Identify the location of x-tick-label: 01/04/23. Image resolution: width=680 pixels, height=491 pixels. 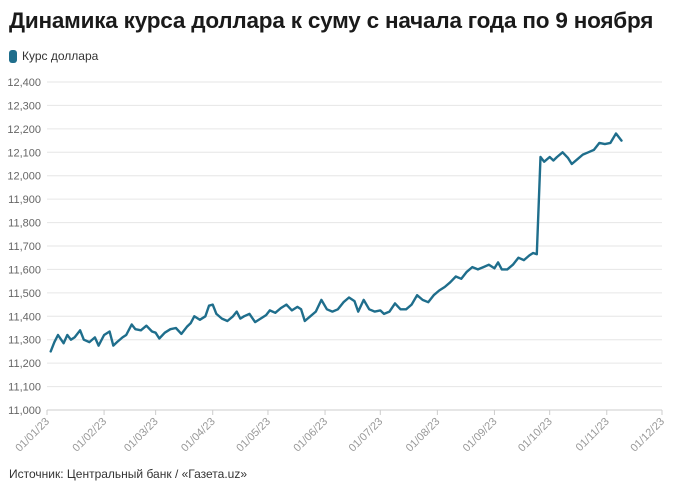
(198, 435).